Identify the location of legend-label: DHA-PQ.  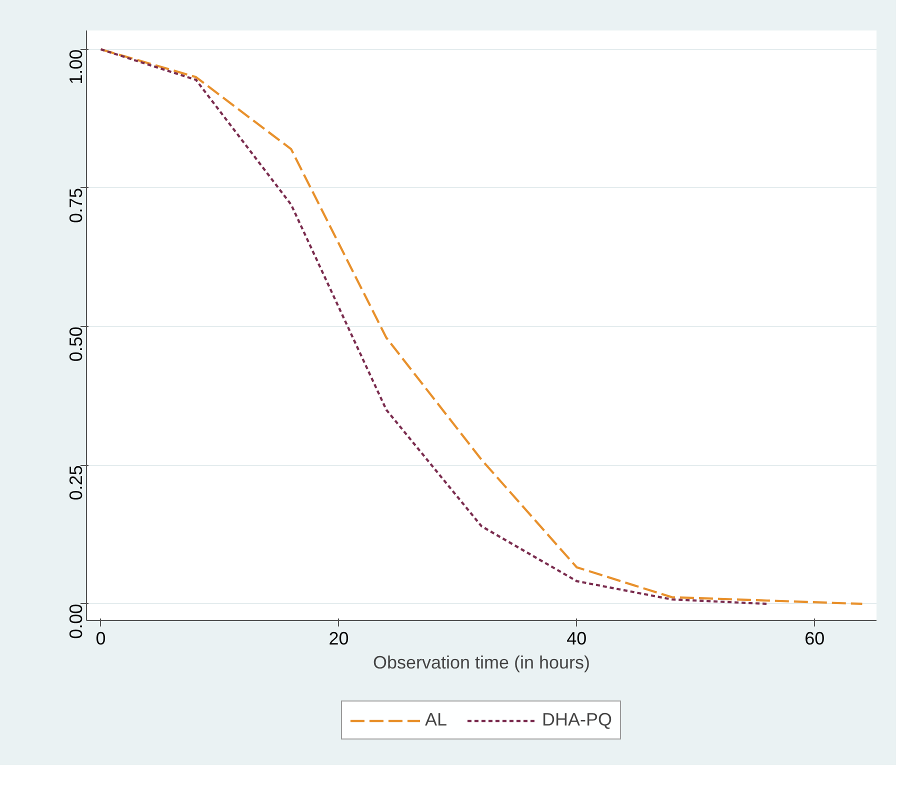
(577, 720).